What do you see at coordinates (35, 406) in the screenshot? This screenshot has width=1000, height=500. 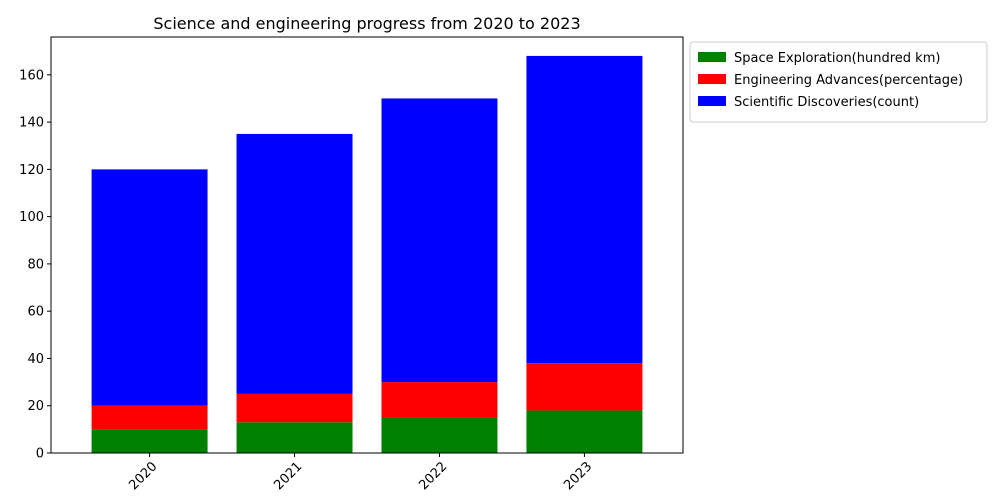 I see `y-tick-label: 20` at bounding box center [35, 406].